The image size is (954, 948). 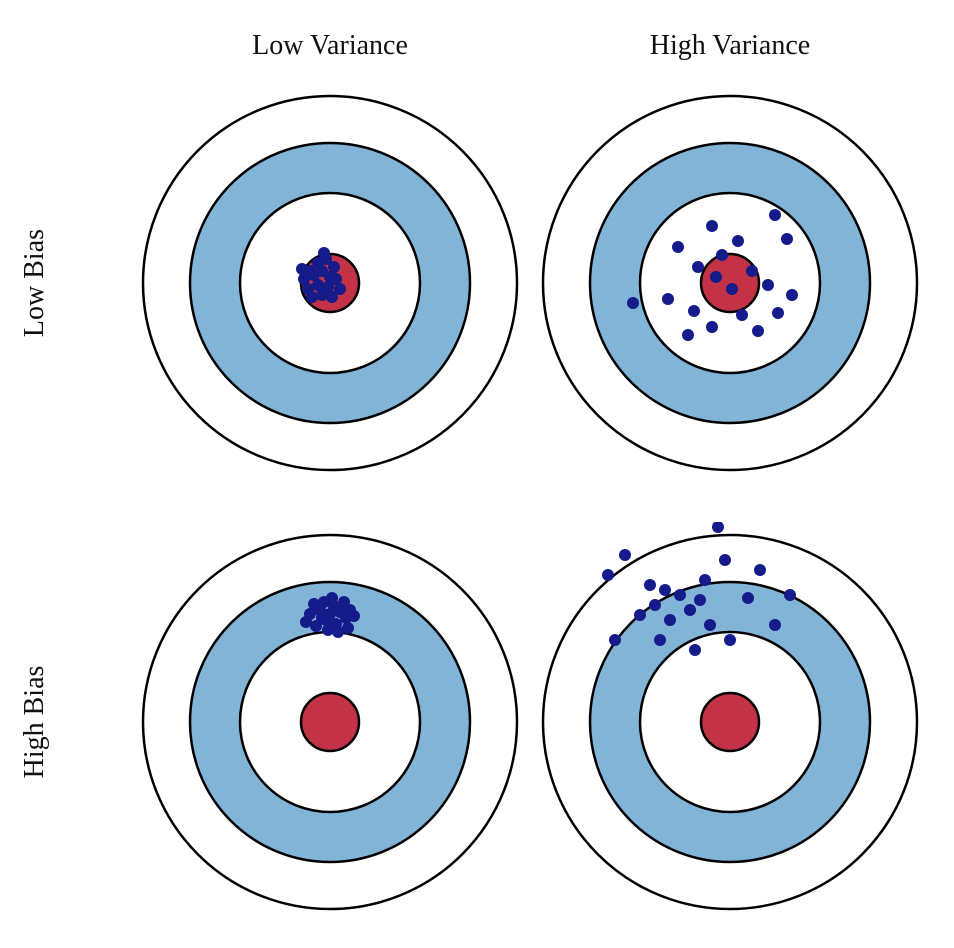 What do you see at coordinates (34, 283) in the screenshot?
I see `row-label-low-bias: Low Bias` at bounding box center [34, 283].